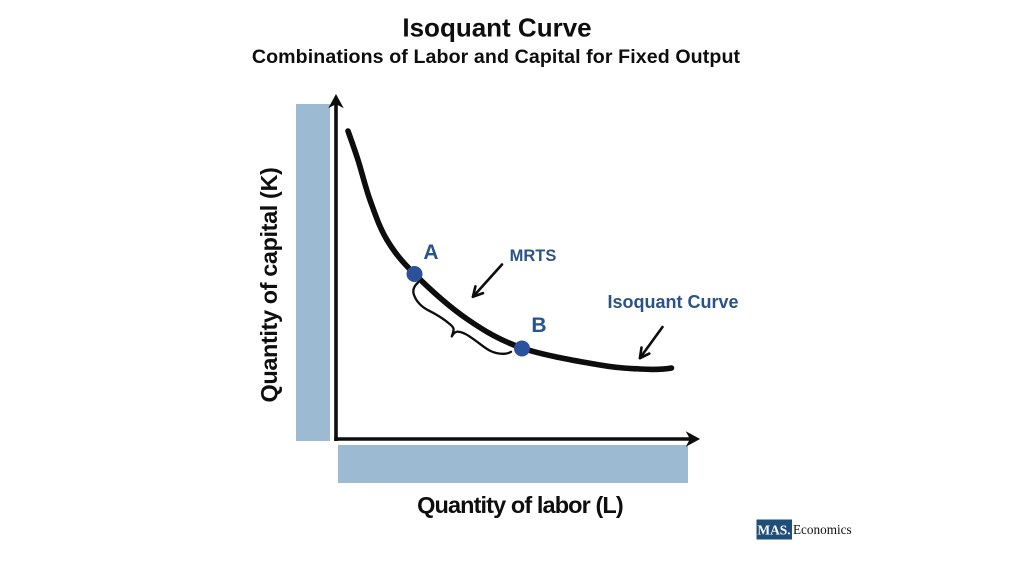 This screenshot has width=1024, height=575. I want to click on svg-text: Quantity of capital (K), so click(269, 285).